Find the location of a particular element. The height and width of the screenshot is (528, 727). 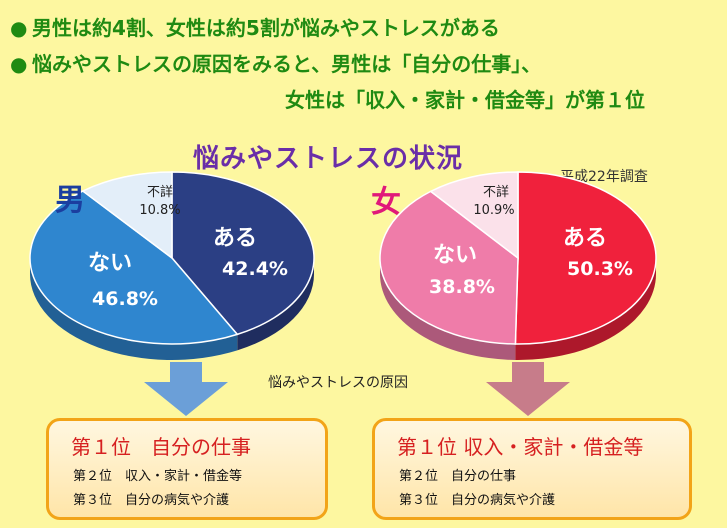

arrows is located at coordinates (357, 389).